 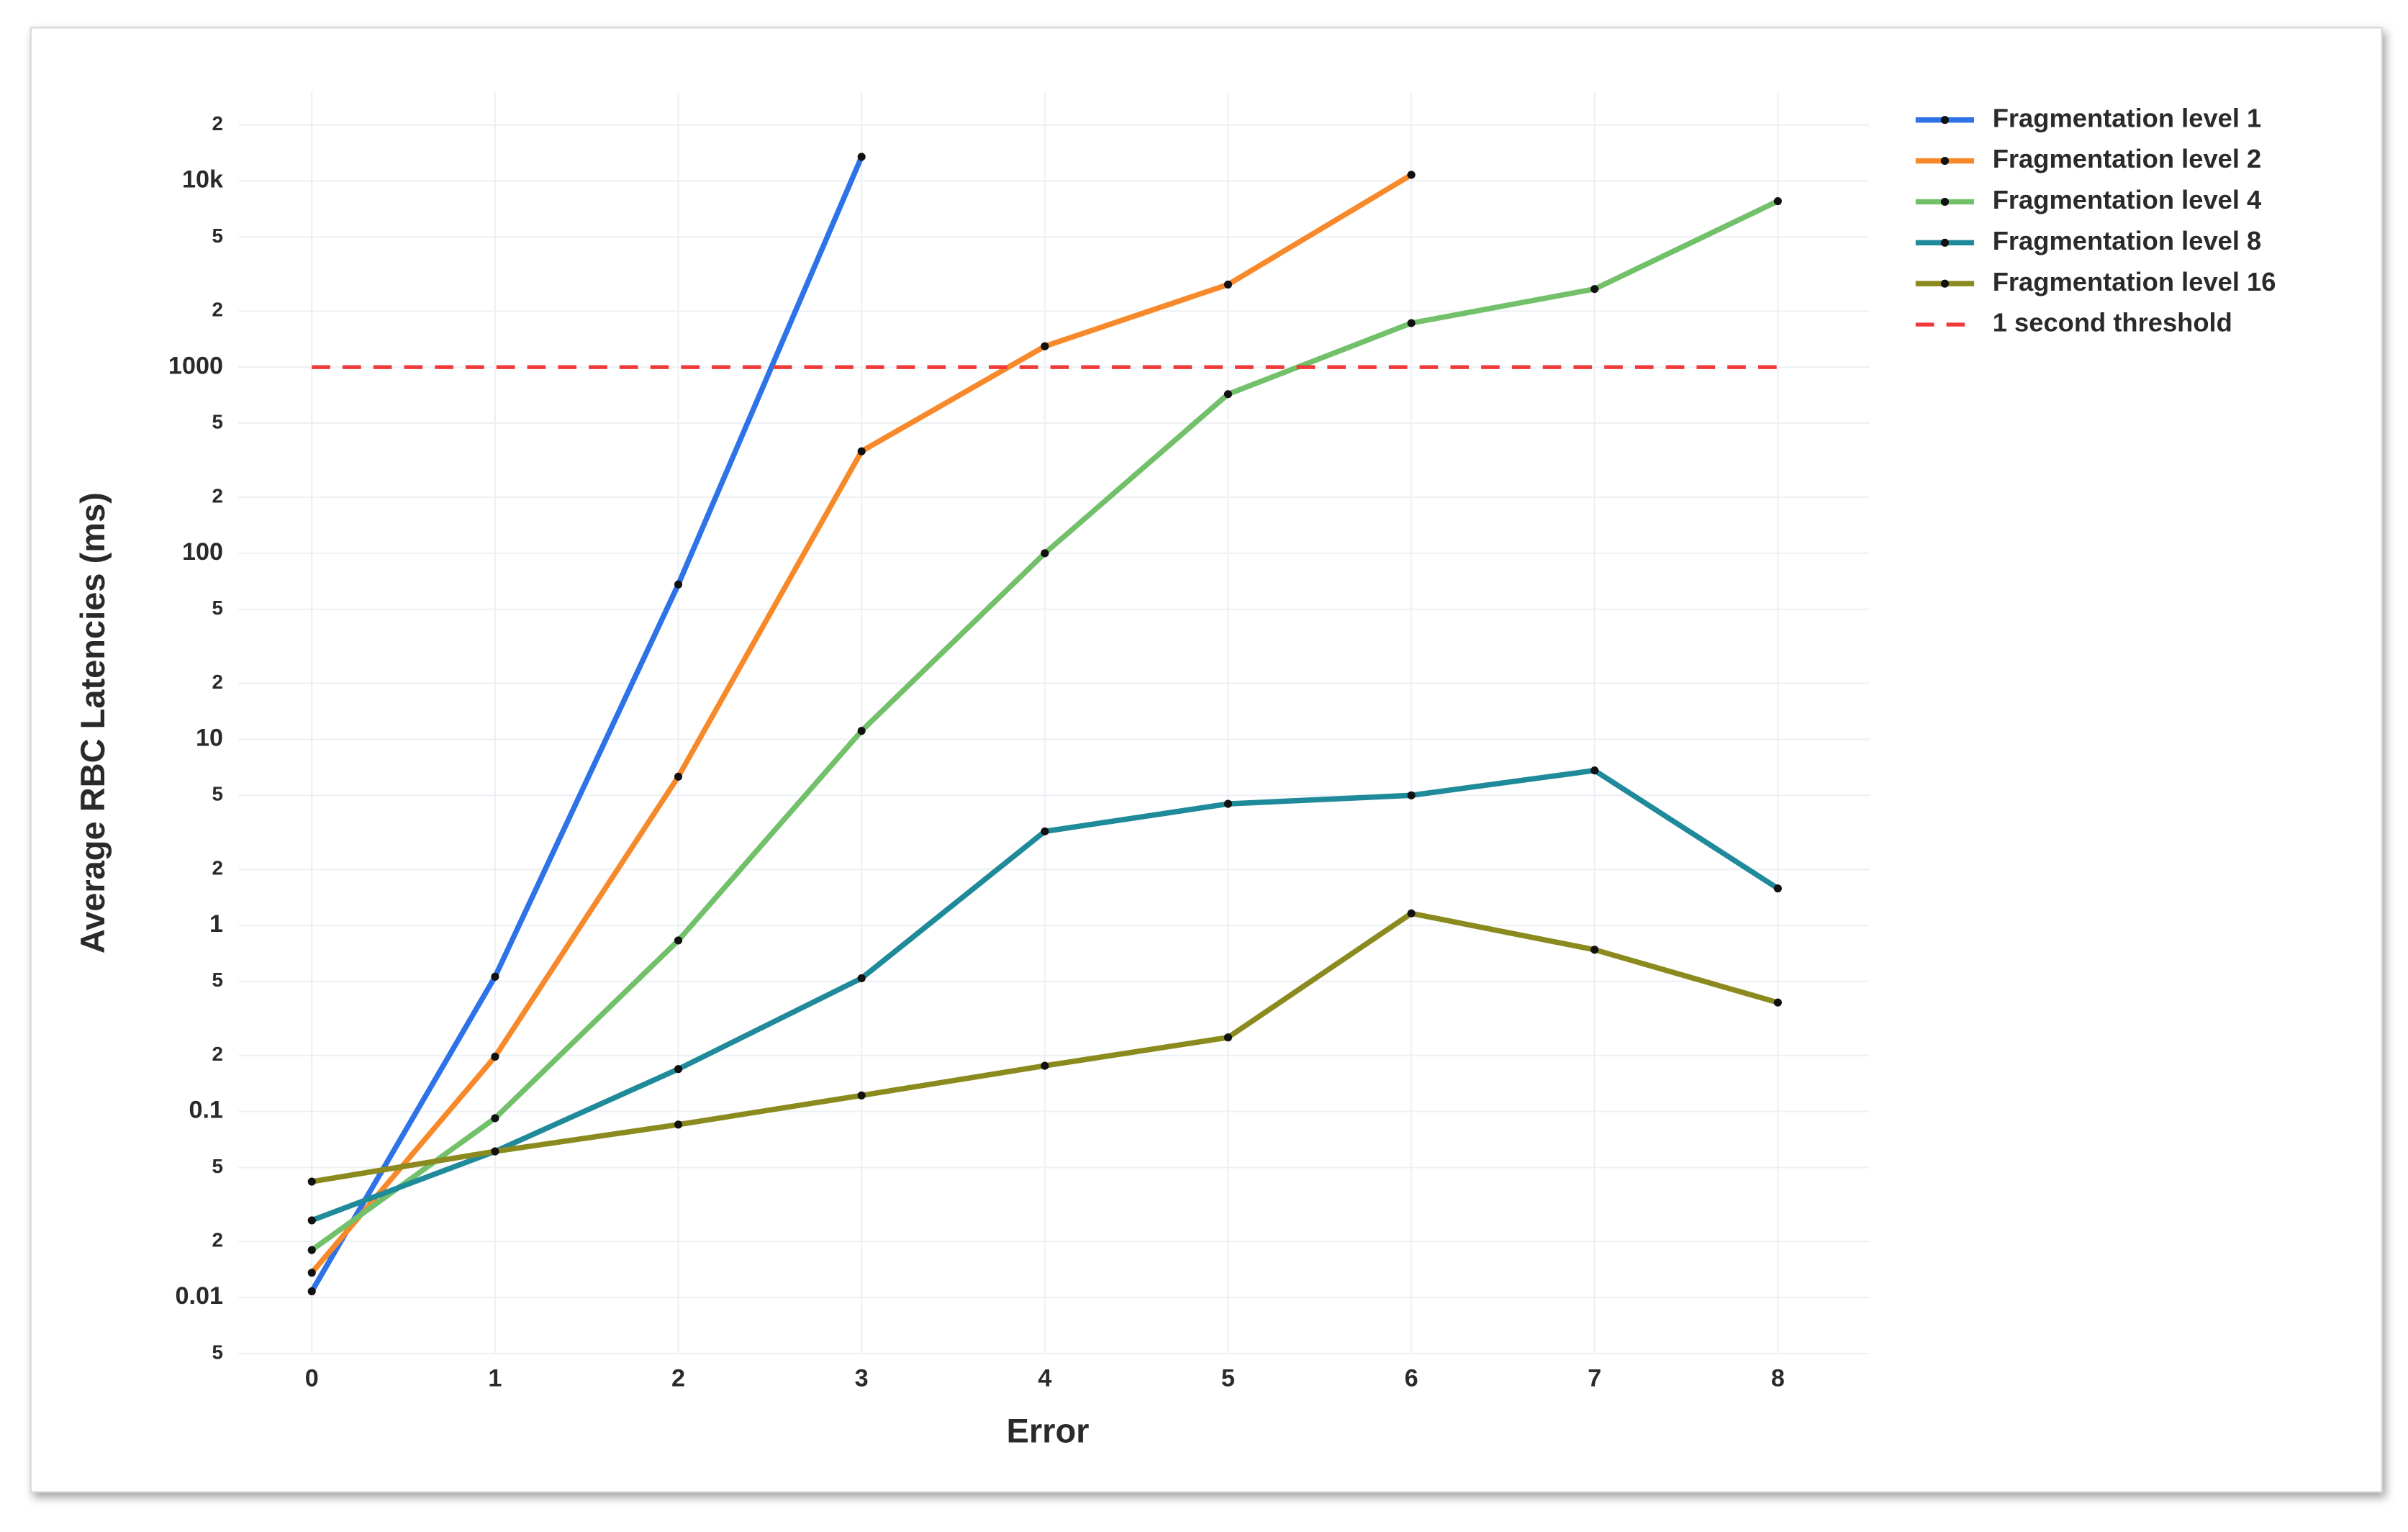 What do you see at coordinates (2127, 240) in the screenshot?
I see `legend-label: Fragmentation level 8` at bounding box center [2127, 240].